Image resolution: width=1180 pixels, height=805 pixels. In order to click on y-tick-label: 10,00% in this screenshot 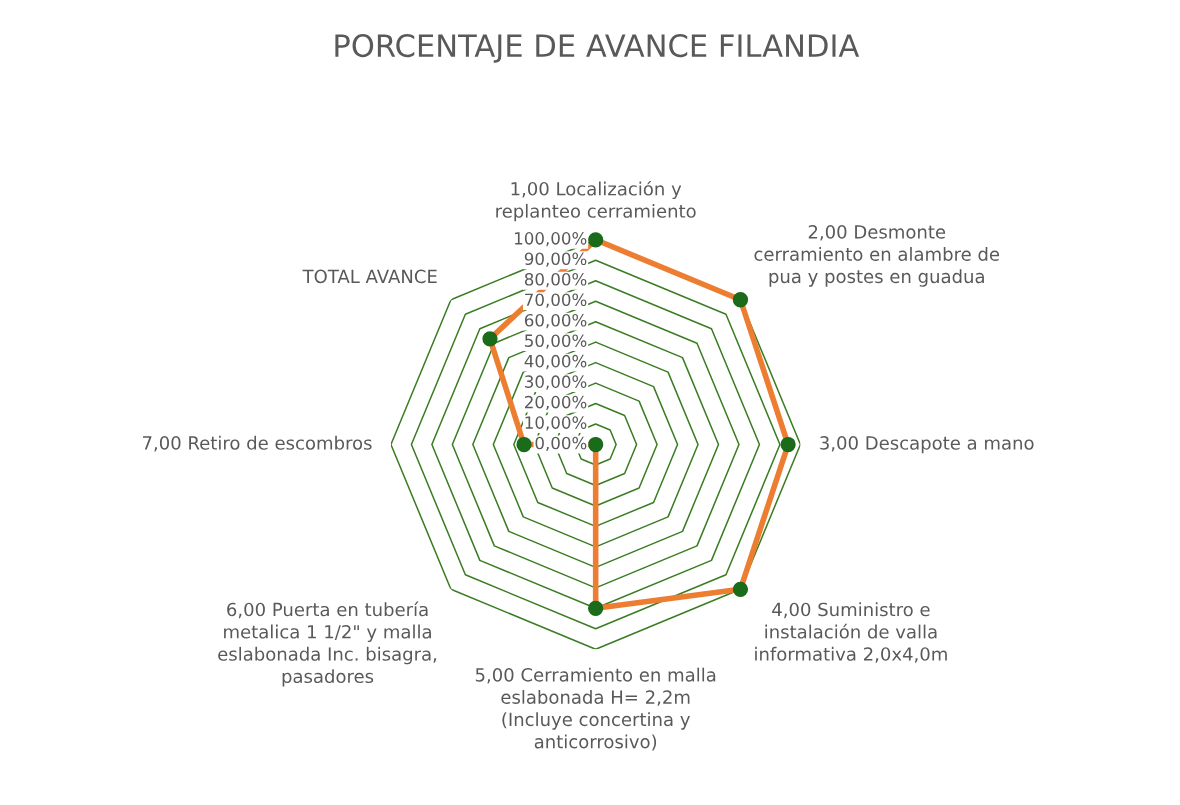, I will do `click(556, 423)`.